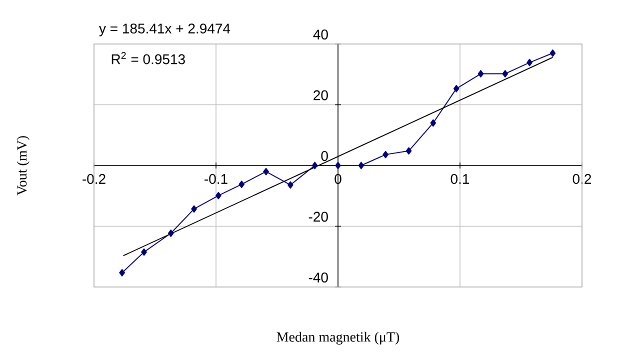 Image resolution: width=624 pixels, height=357 pixels. What do you see at coordinates (94, 179) in the screenshot?
I see `x-tick-label: -0.2` at bounding box center [94, 179].